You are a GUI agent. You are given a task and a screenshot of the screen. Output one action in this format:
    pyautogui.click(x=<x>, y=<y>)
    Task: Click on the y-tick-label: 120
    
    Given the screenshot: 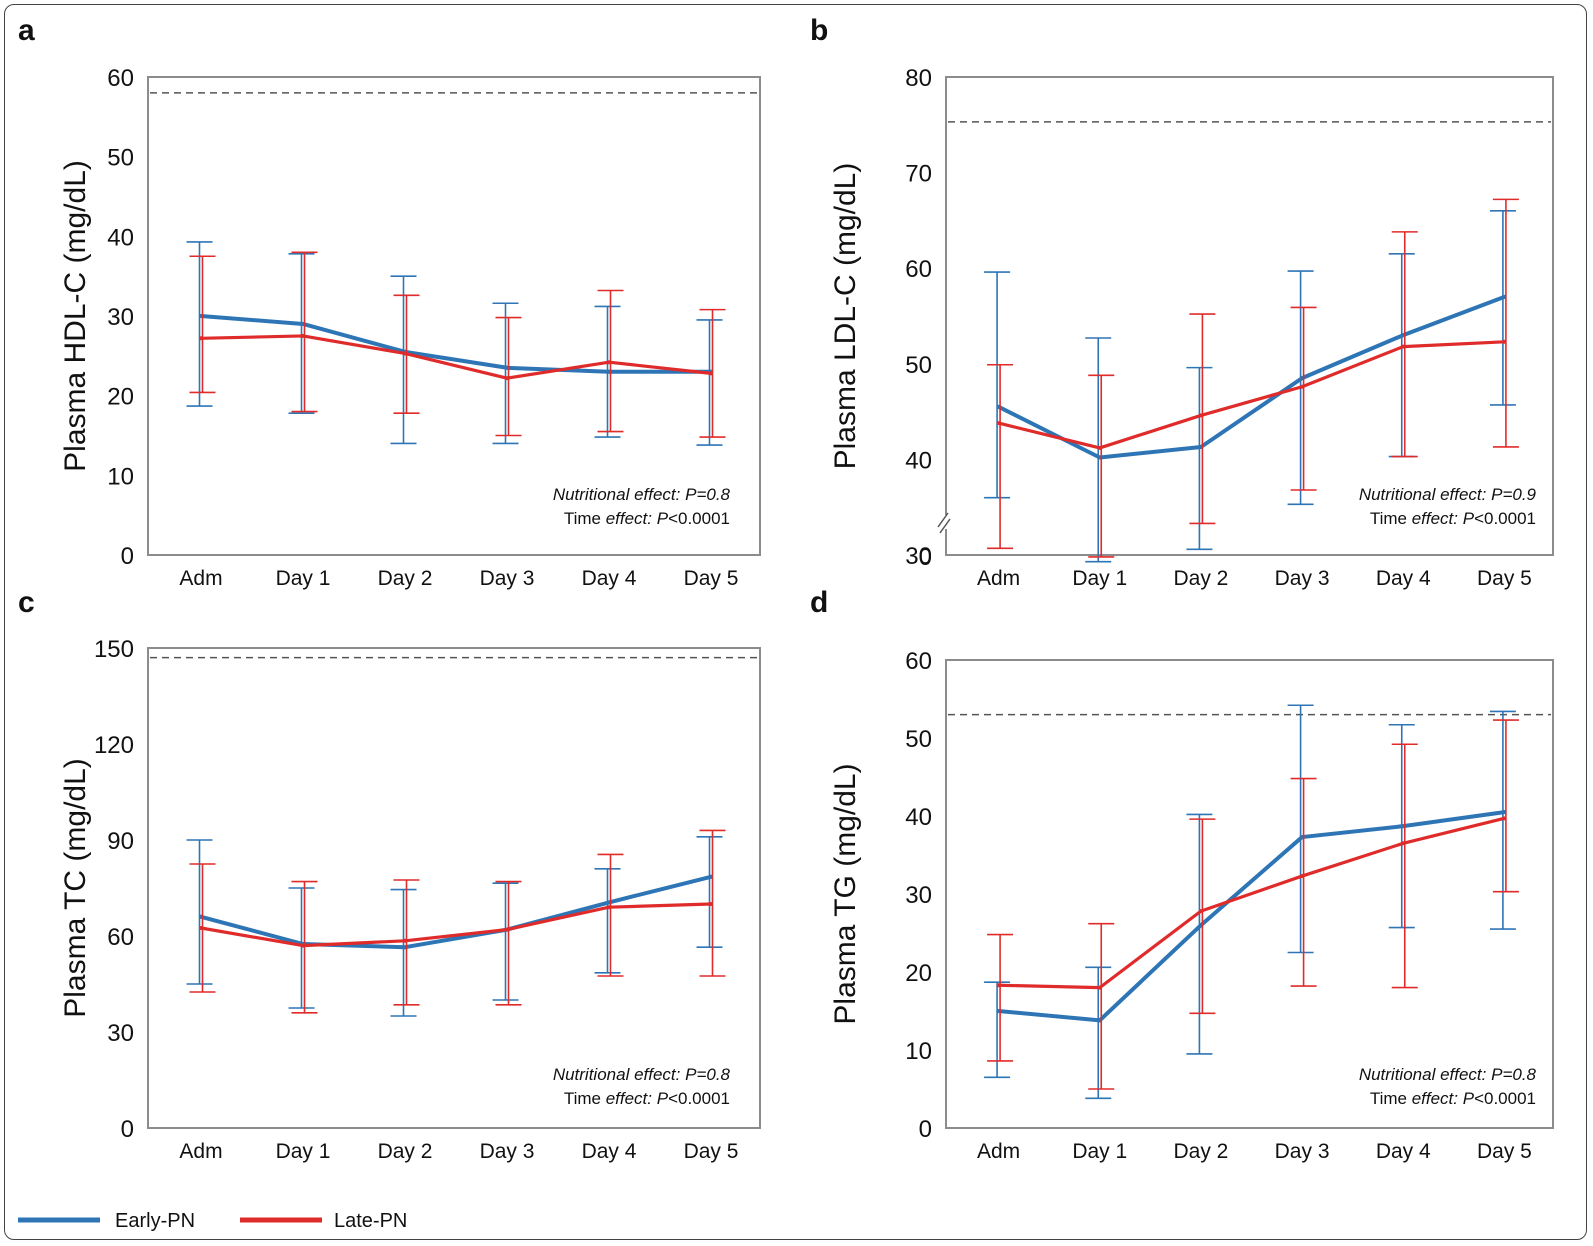 What is the action you would take?
    pyautogui.click(x=114, y=745)
    